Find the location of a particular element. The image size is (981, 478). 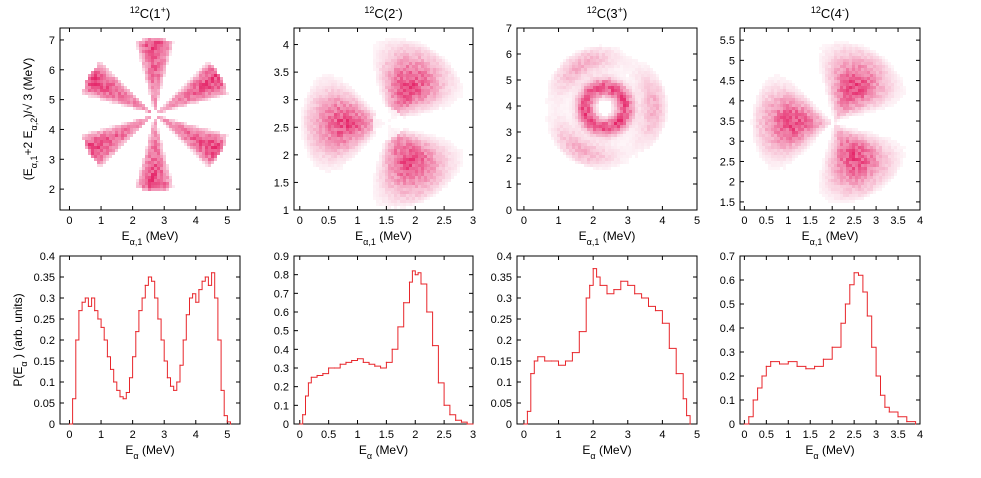

x-tick-label: 0.5 is located at coordinates (328, 221).